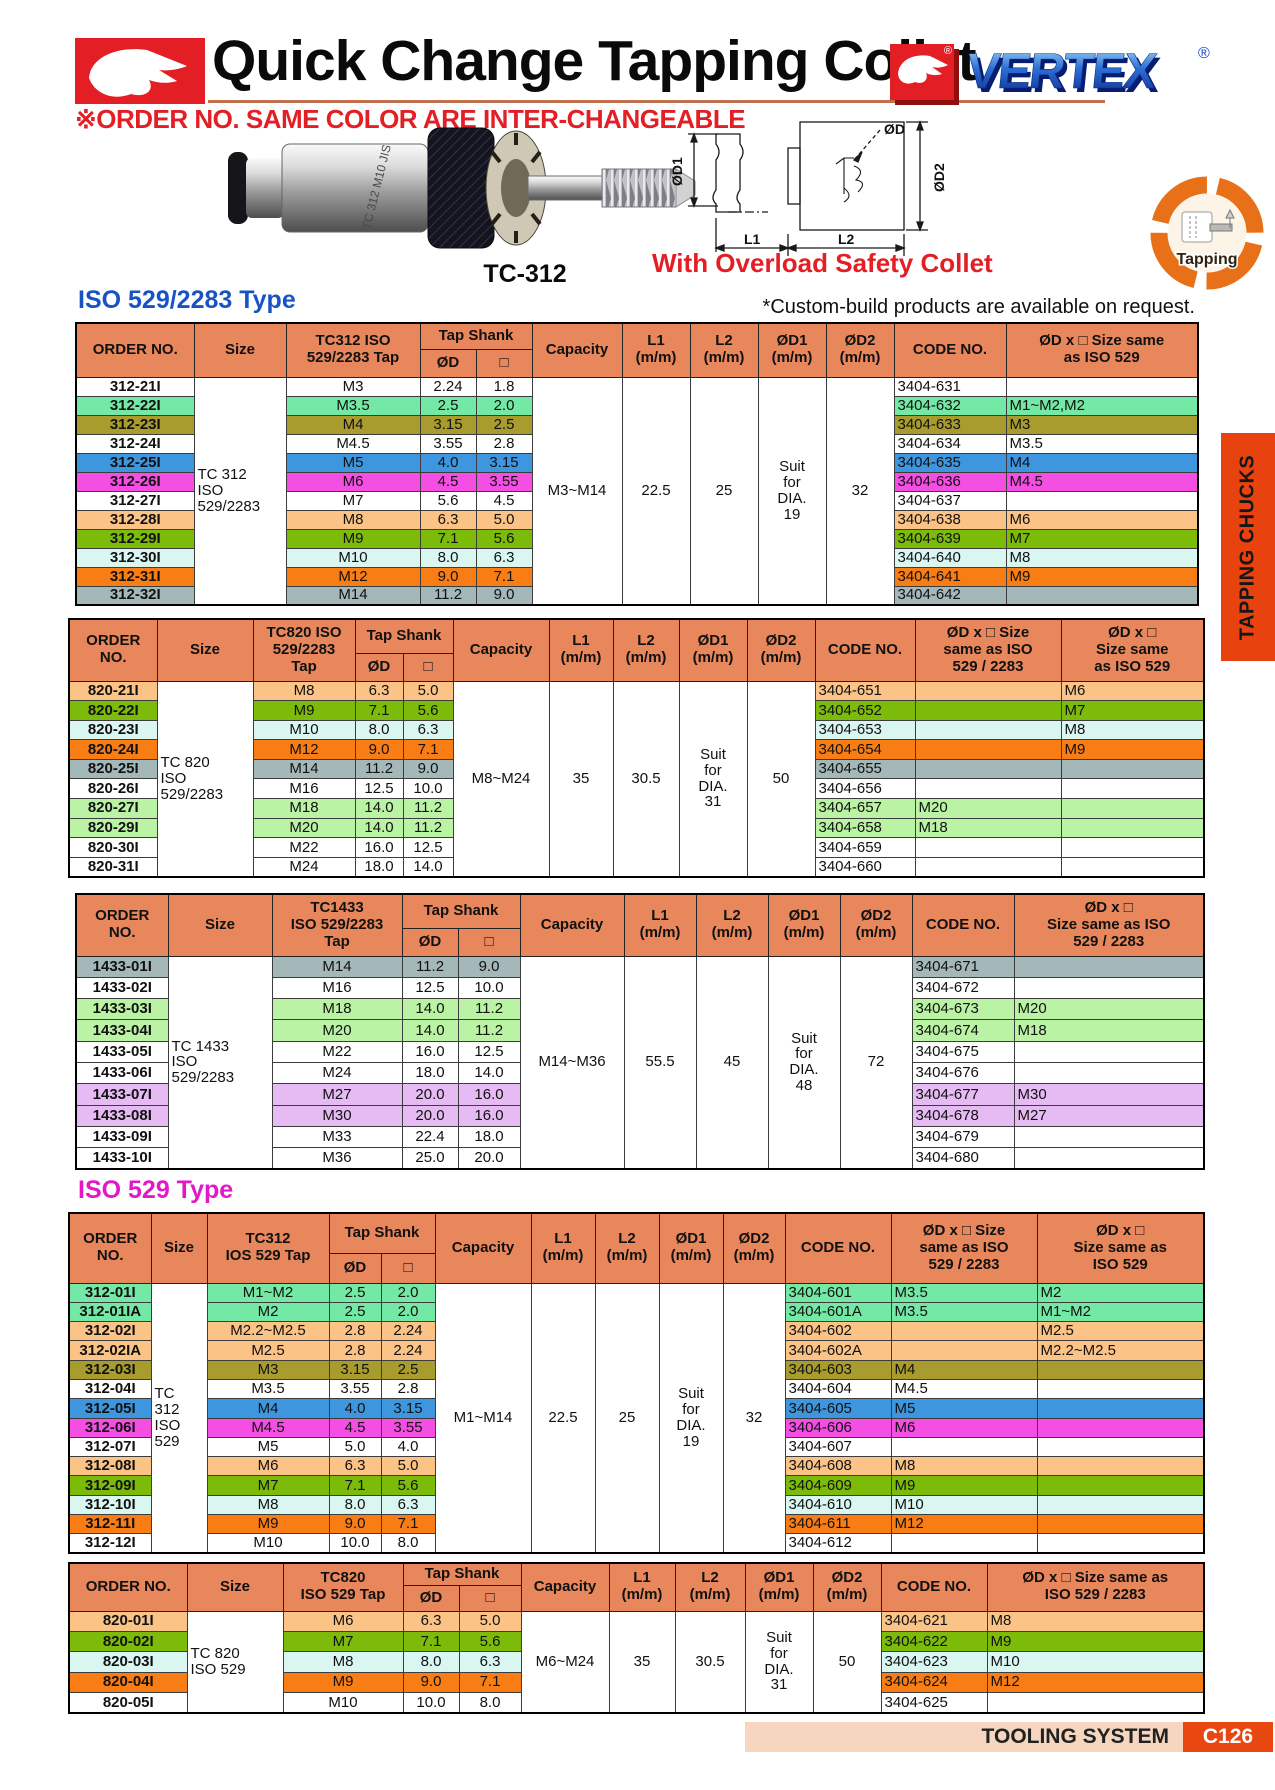 This screenshot has width=1275, height=1790. What do you see at coordinates (268, 1369) in the screenshot?
I see `tap-size-cell: M3` at bounding box center [268, 1369].